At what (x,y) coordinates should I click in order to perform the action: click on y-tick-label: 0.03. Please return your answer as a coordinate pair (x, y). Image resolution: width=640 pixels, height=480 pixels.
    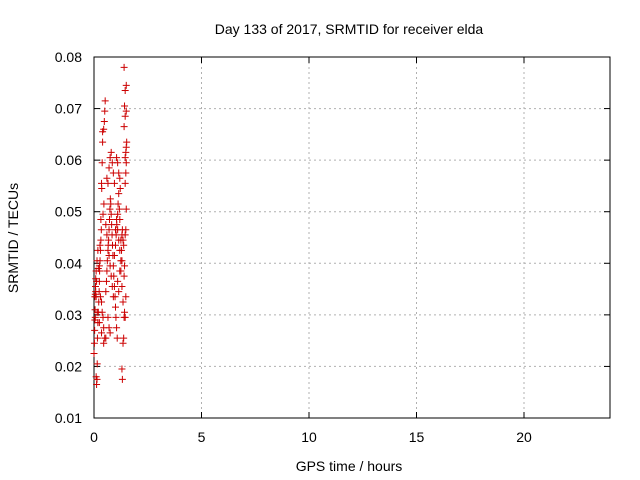
    Looking at the image, I should click on (68, 315).